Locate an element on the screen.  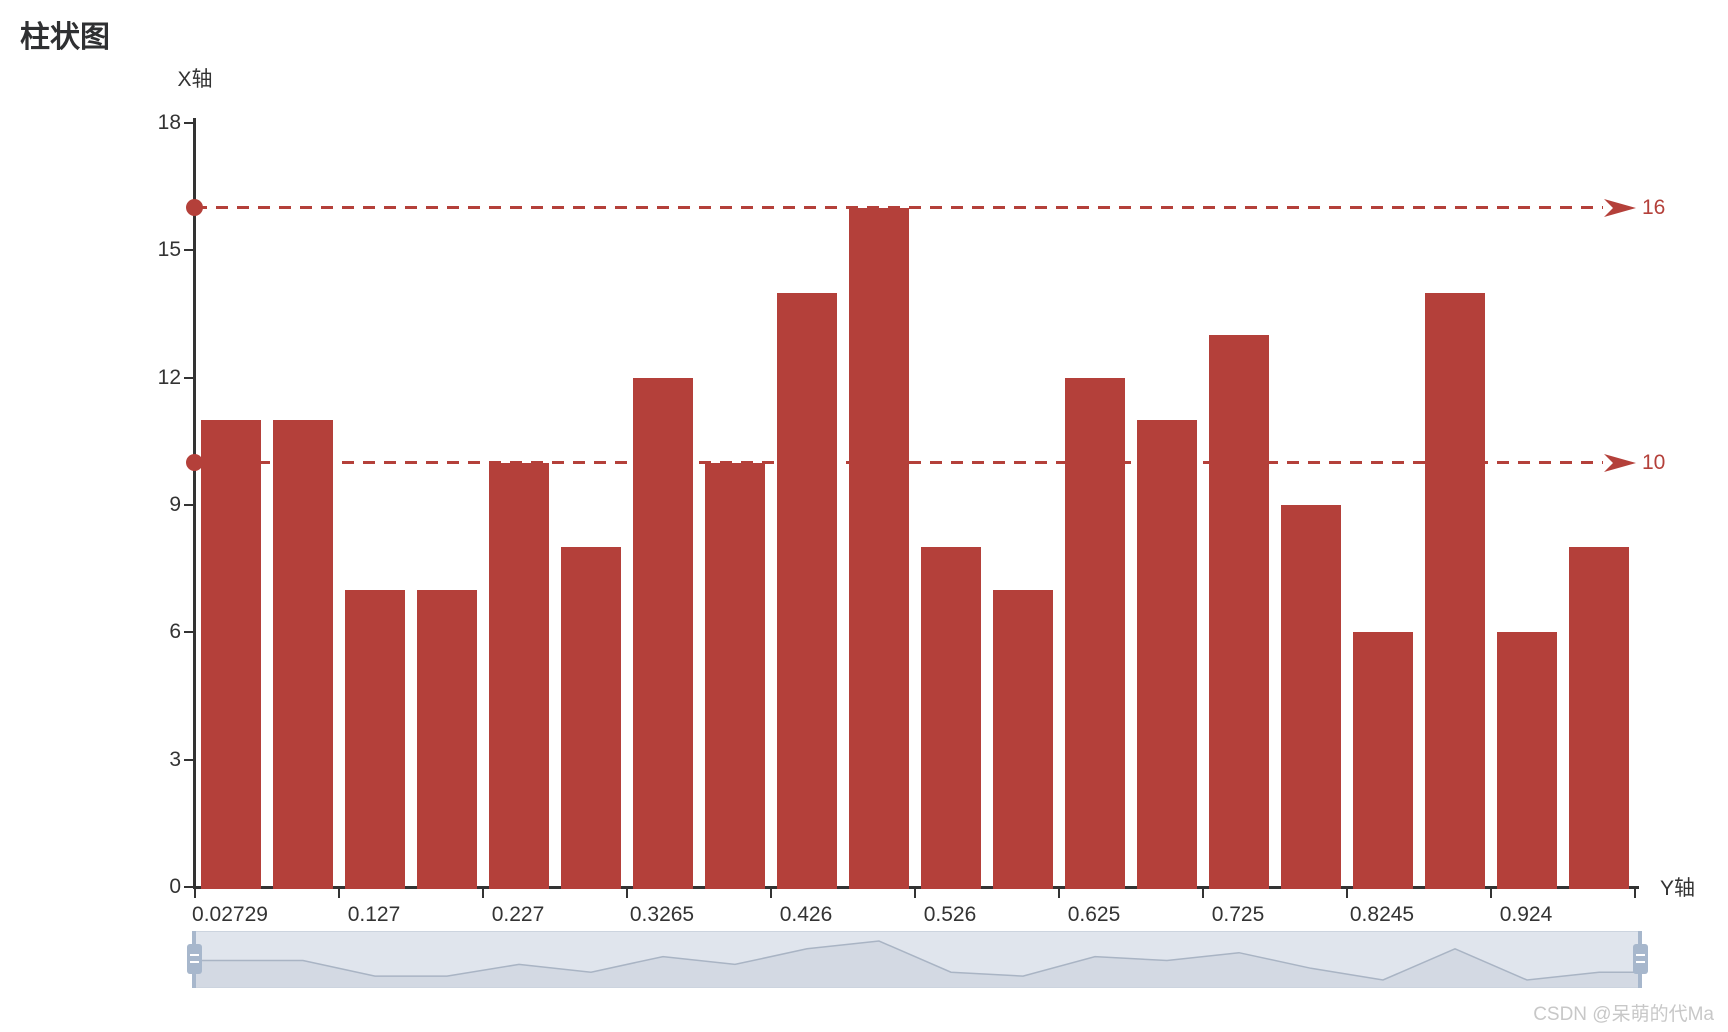
x-axis-tick-label: 0.8245 is located at coordinates (1382, 914).